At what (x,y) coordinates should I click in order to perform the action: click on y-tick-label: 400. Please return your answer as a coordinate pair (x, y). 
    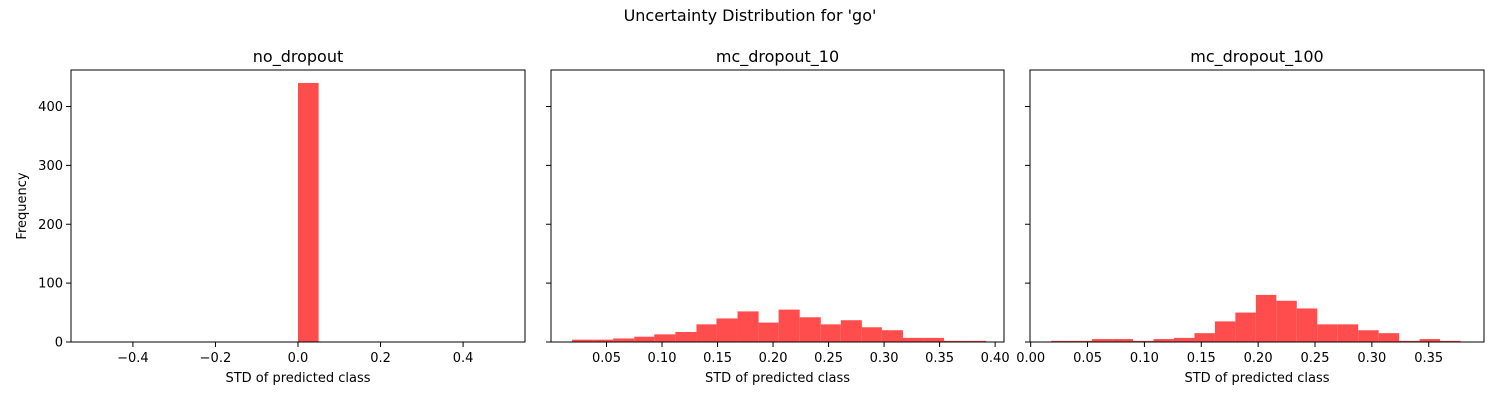
    Looking at the image, I should click on (50, 107).